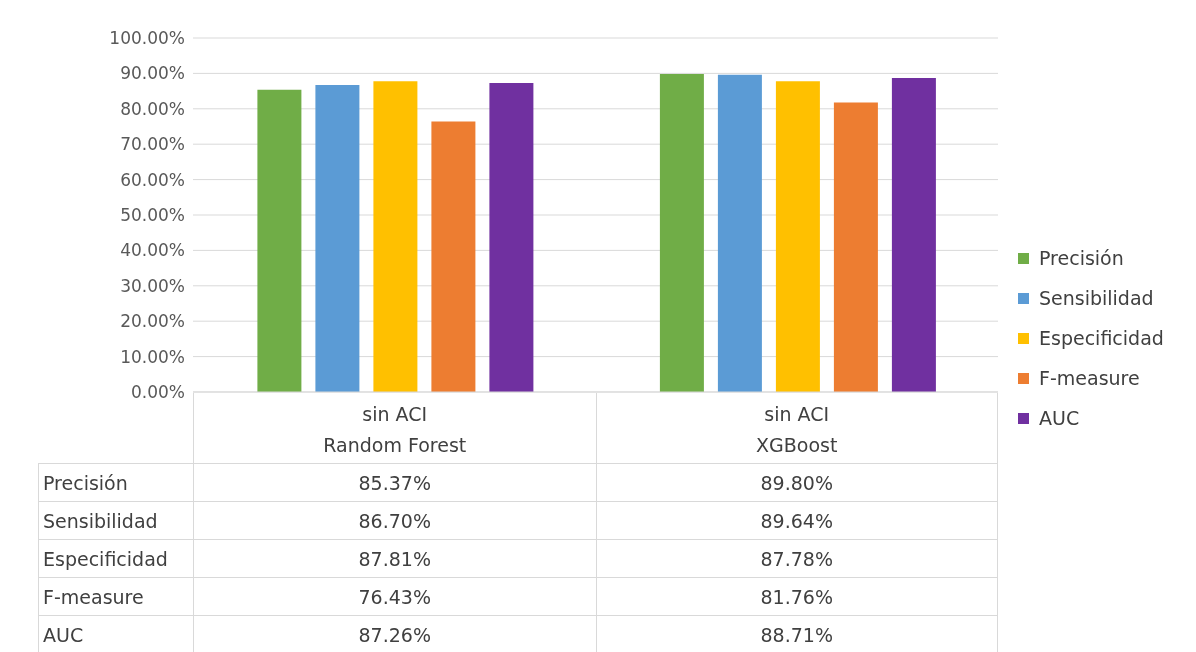 The image size is (1196, 652). What do you see at coordinates (100, 521) in the screenshot?
I see `text: Sensibilidad` at bounding box center [100, 521].